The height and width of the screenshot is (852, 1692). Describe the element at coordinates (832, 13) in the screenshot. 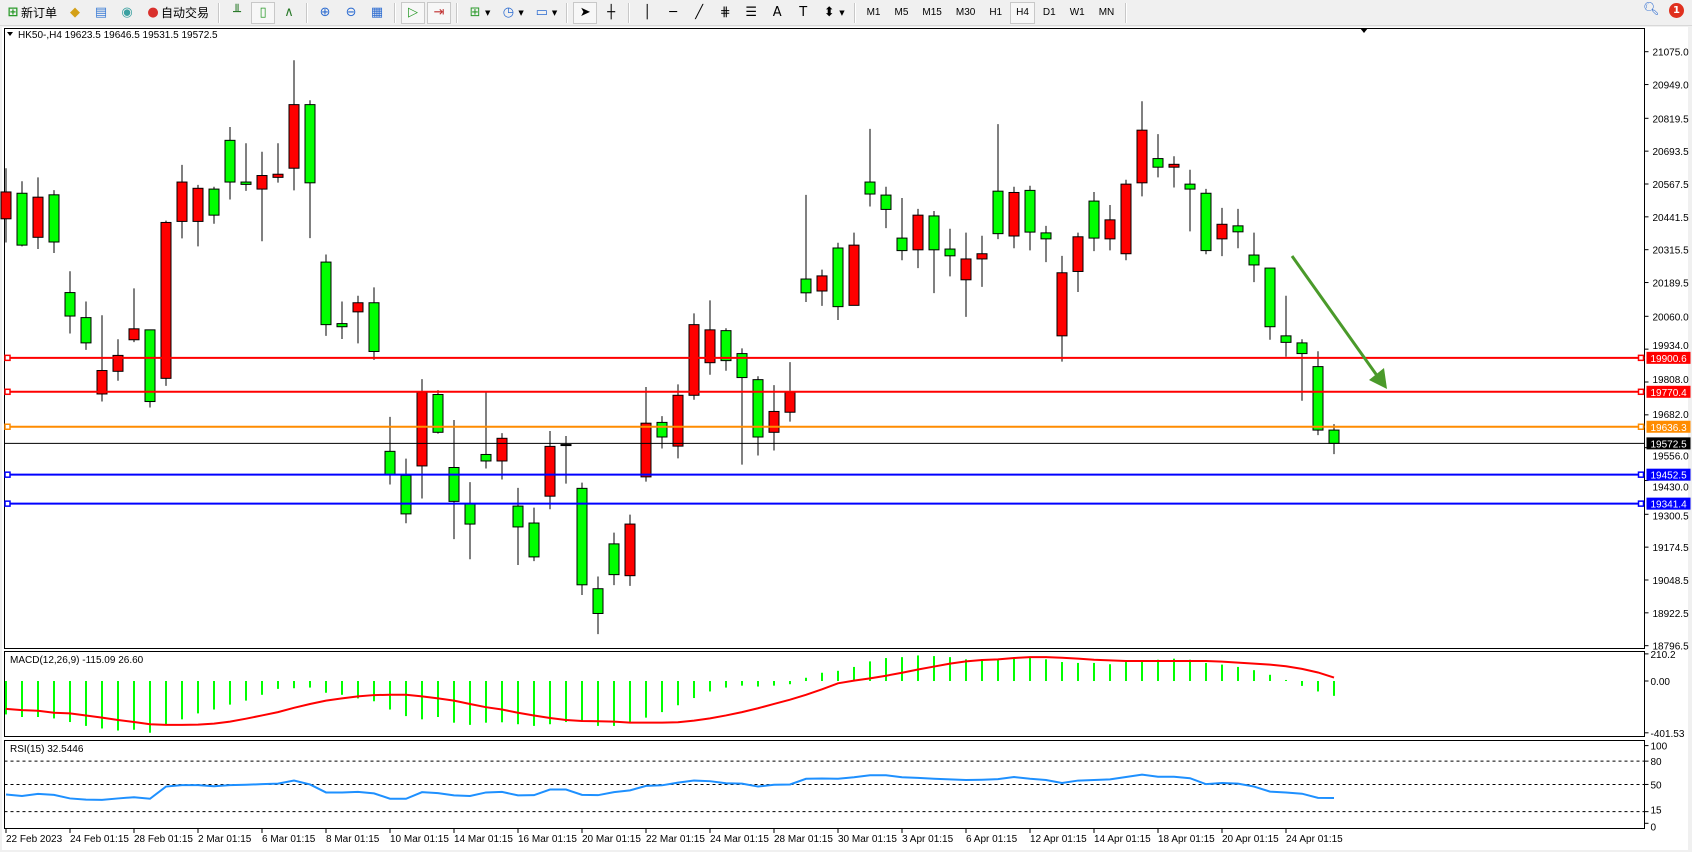

I see `arrows-button: ⬍ ▼` at that location.